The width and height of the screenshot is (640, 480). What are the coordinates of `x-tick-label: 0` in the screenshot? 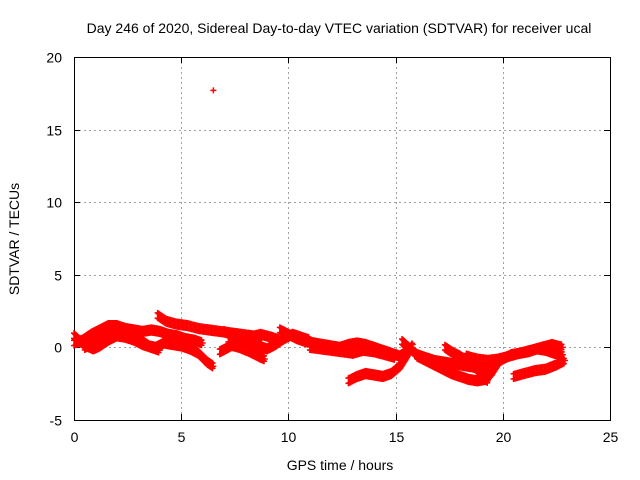 It's located at (75, 437).